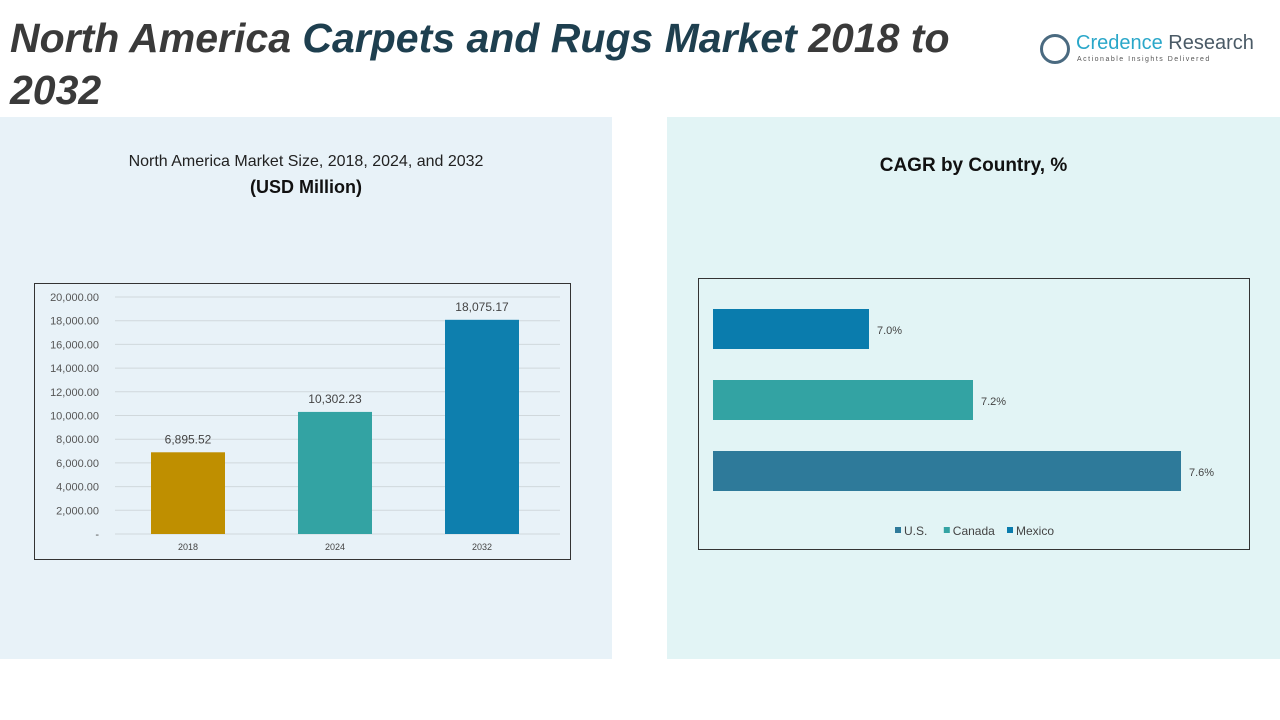 This screenshot has height=720, width=1280. I want to click on y-tick-label: 16,000.00, so click(74, 345).